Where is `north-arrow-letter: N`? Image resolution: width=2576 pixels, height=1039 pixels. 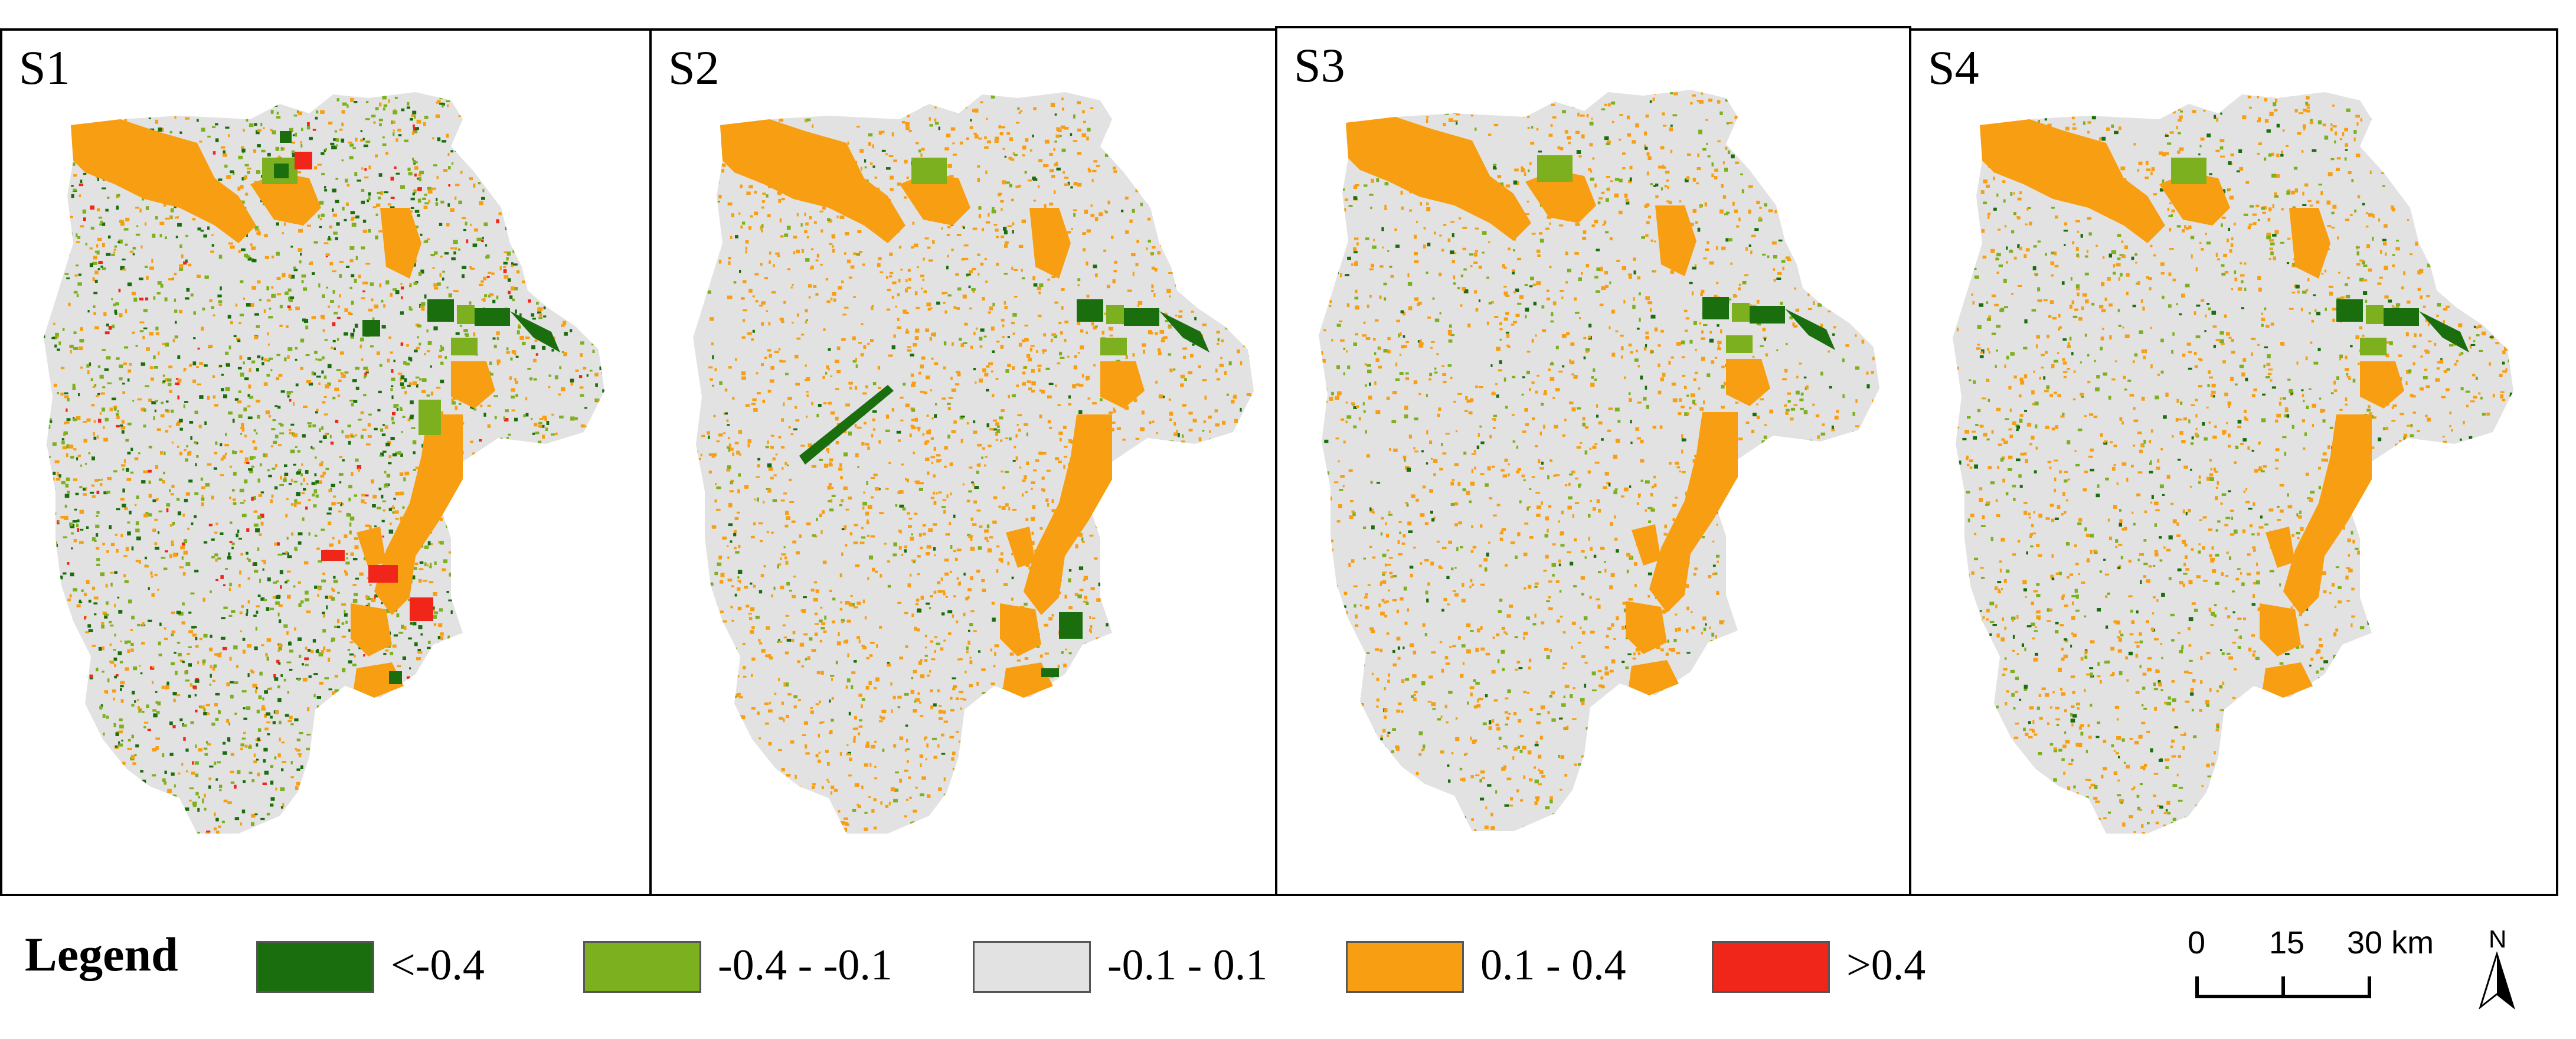 north-arrow-letter: N is located at coordinates (2498, 939).